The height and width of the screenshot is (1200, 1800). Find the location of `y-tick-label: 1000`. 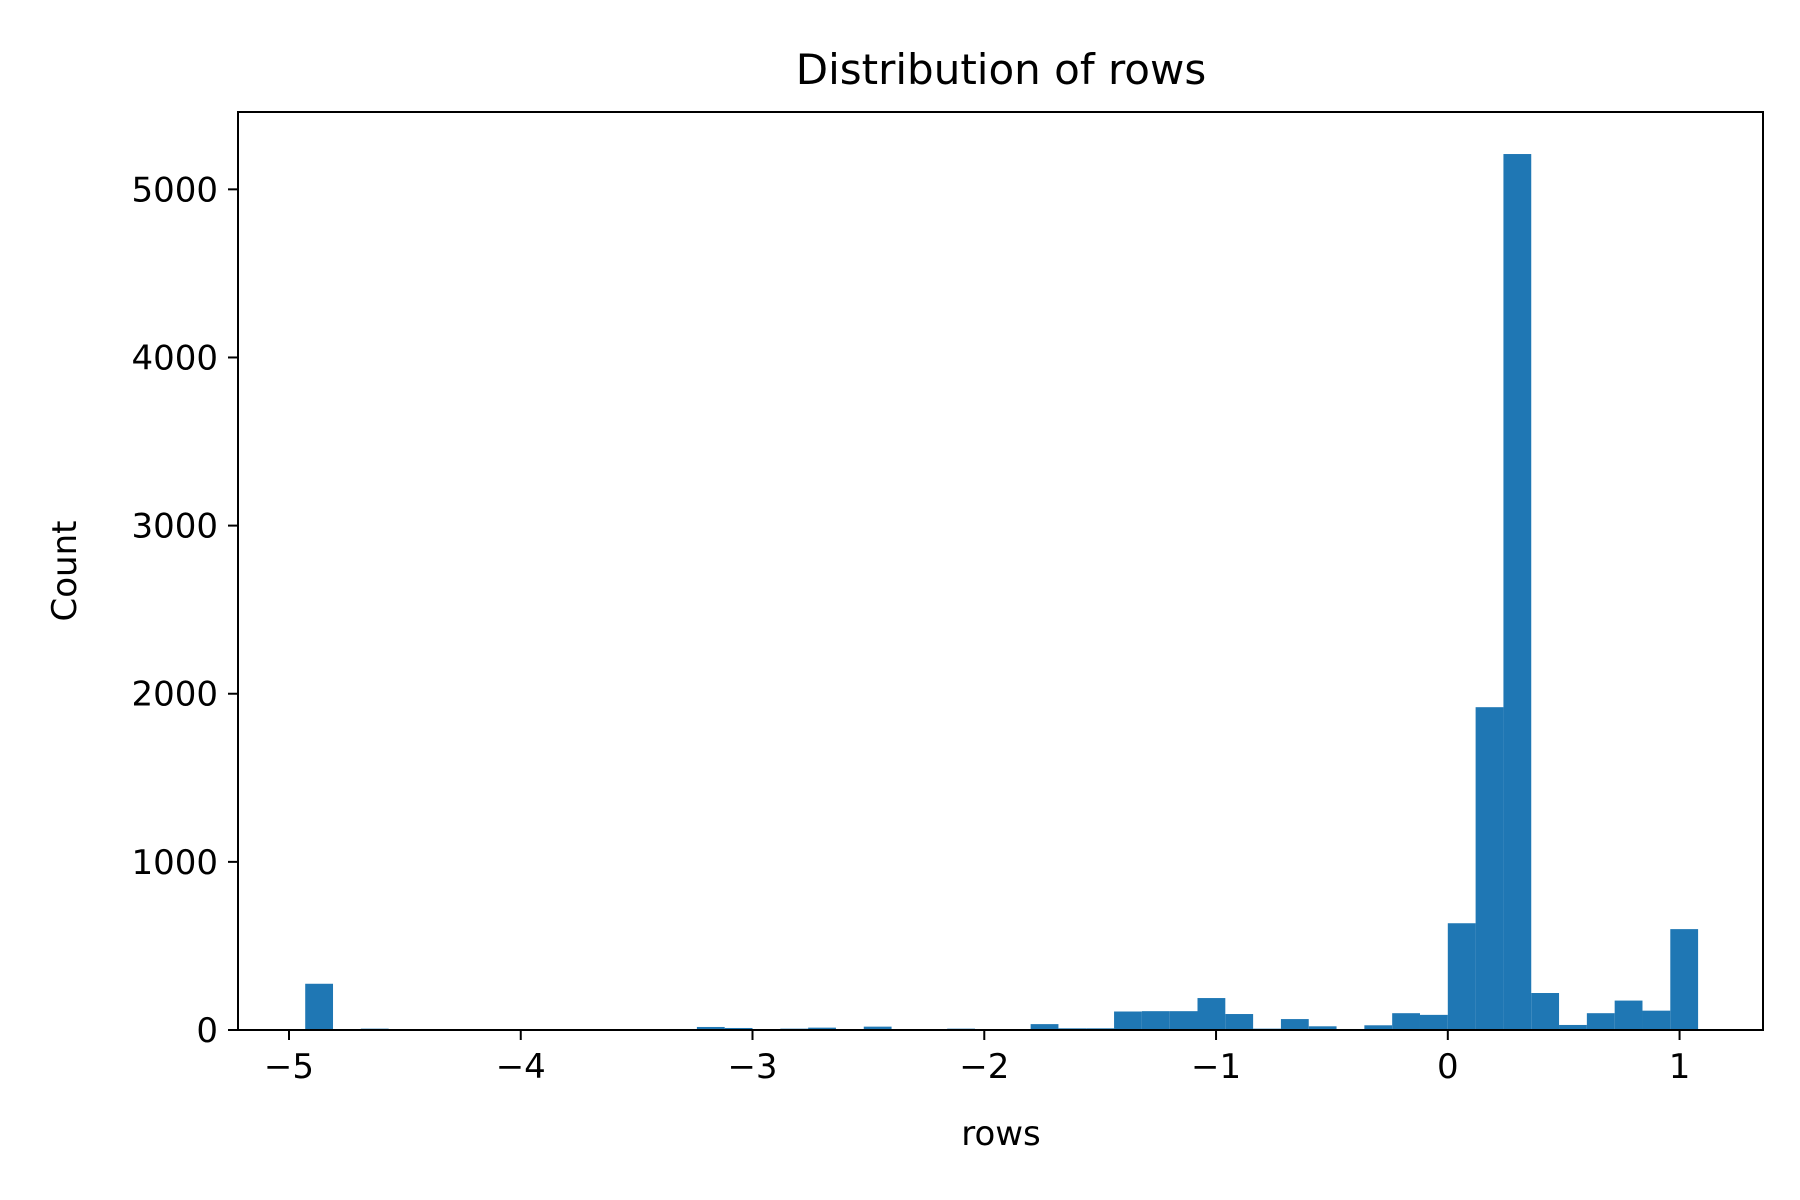

y-tick-label: 1000 is located at coordinates (174, 863).